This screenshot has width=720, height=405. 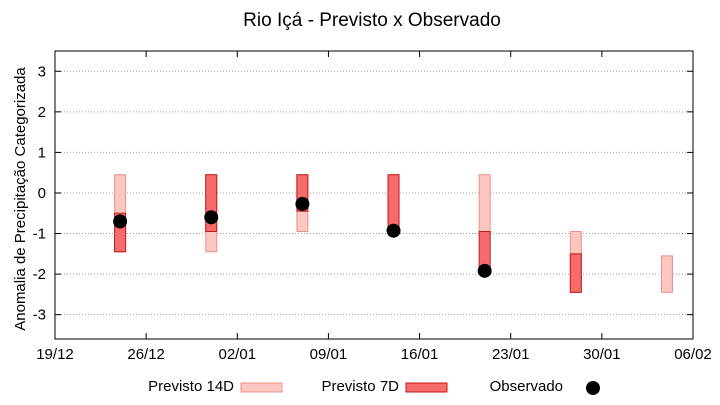 I want to click on y-tick-label: -2, so click(x=39, y=274).